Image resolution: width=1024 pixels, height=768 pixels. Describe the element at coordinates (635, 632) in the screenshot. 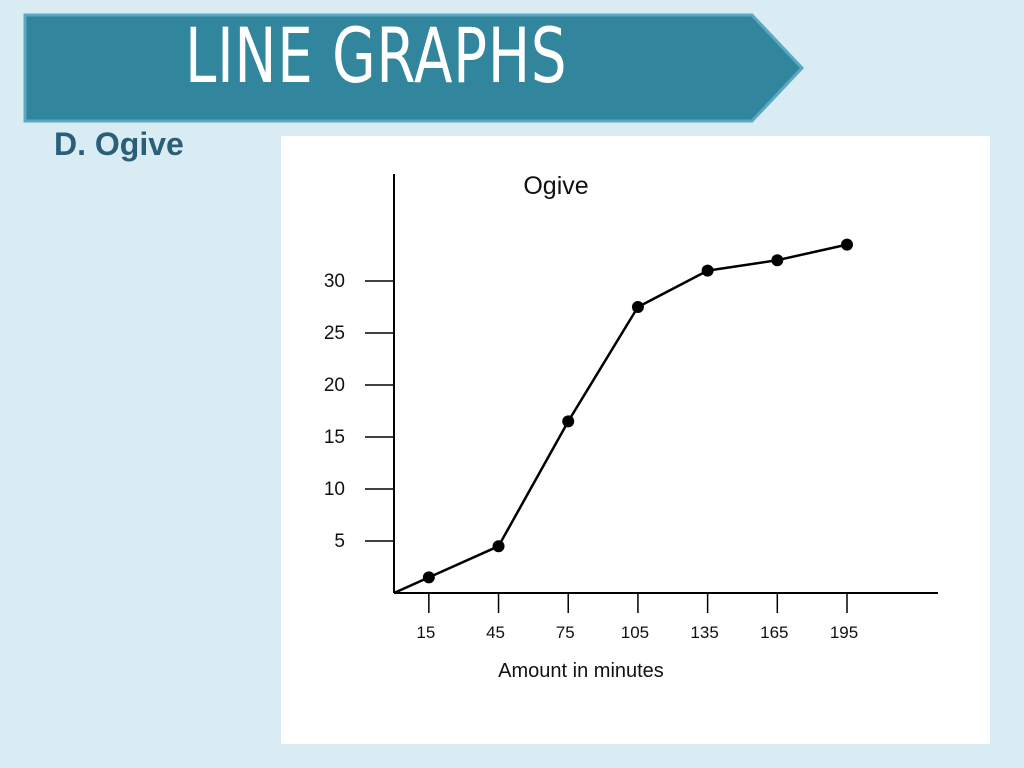

I see `x-tick-label-105: 105` at that location.